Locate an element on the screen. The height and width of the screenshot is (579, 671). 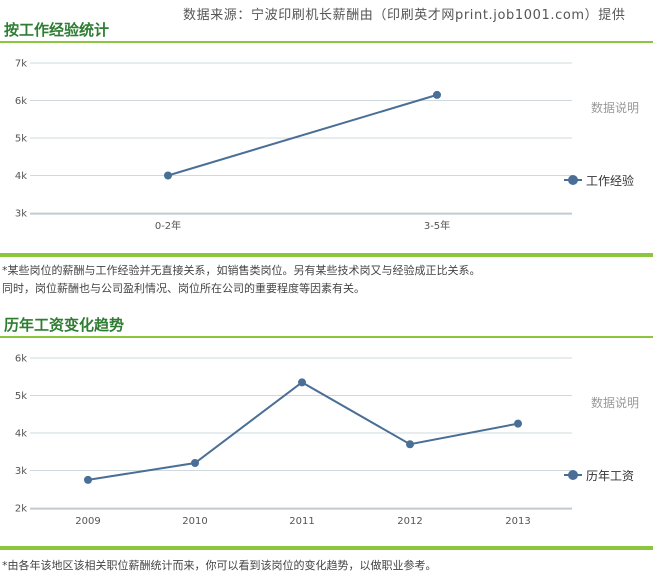
x-tick-label: 2010 is located at coordinates (194, 521).